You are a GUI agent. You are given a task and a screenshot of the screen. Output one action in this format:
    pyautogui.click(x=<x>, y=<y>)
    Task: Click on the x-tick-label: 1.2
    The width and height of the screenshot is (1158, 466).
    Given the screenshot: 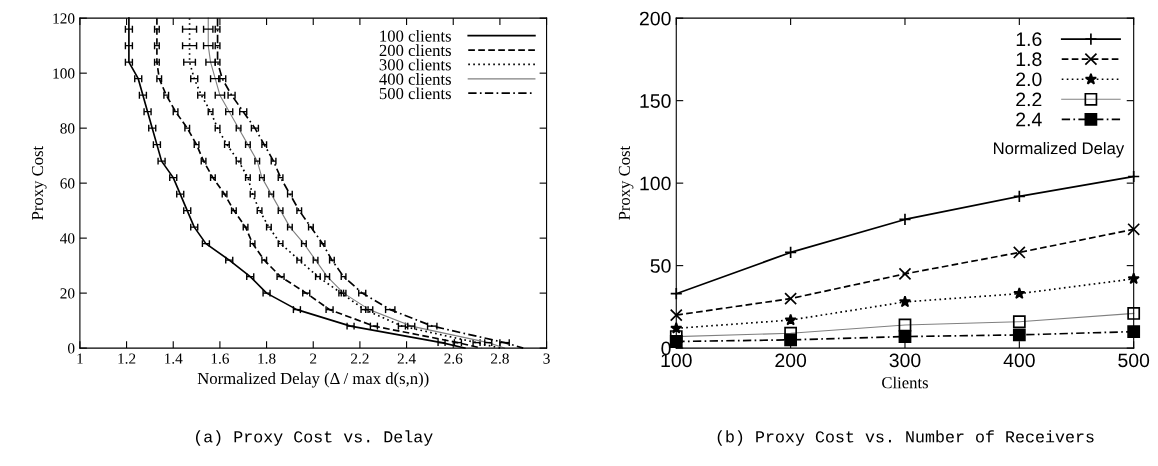 What is the action you would take?
    pyautogui.click(x=127, y=358)
    